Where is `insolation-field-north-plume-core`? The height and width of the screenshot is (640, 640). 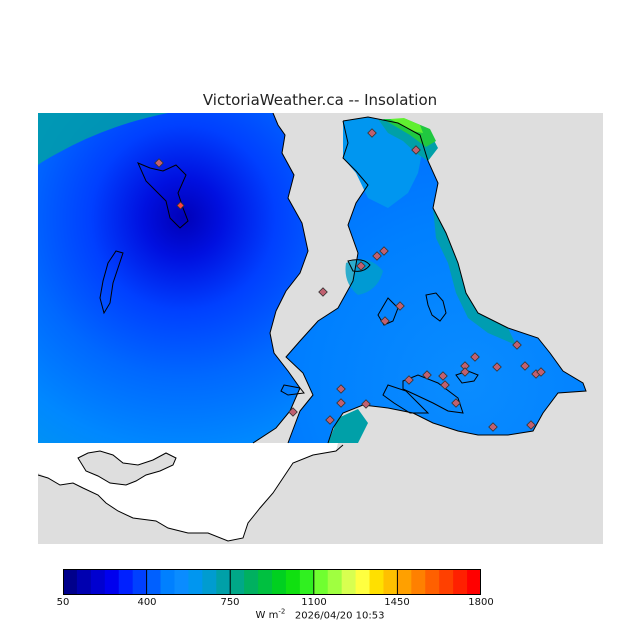
insolation-field-north-plume-core is located at coordinates (406, 125).